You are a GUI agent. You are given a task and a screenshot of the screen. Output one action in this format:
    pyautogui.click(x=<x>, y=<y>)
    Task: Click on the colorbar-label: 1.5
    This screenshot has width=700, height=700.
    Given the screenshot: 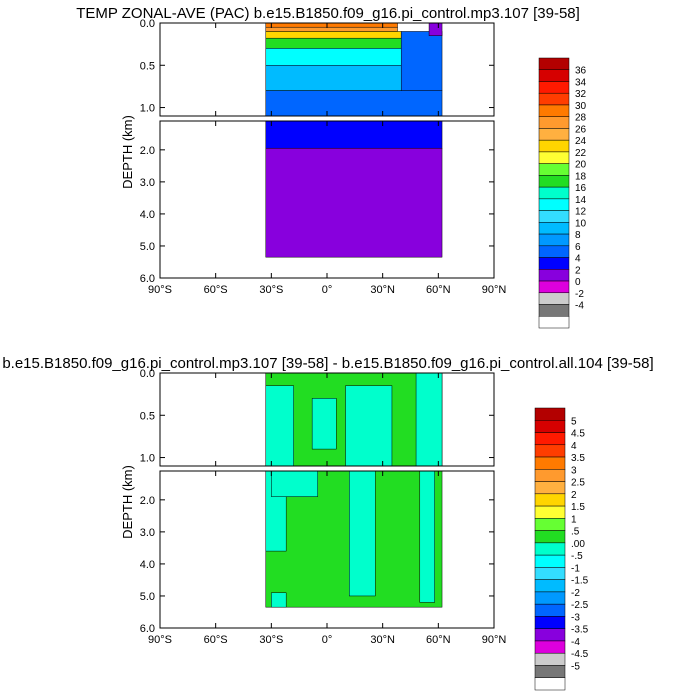 What is the action you would take?
    pyautogui.click(x=578, y=507)
    